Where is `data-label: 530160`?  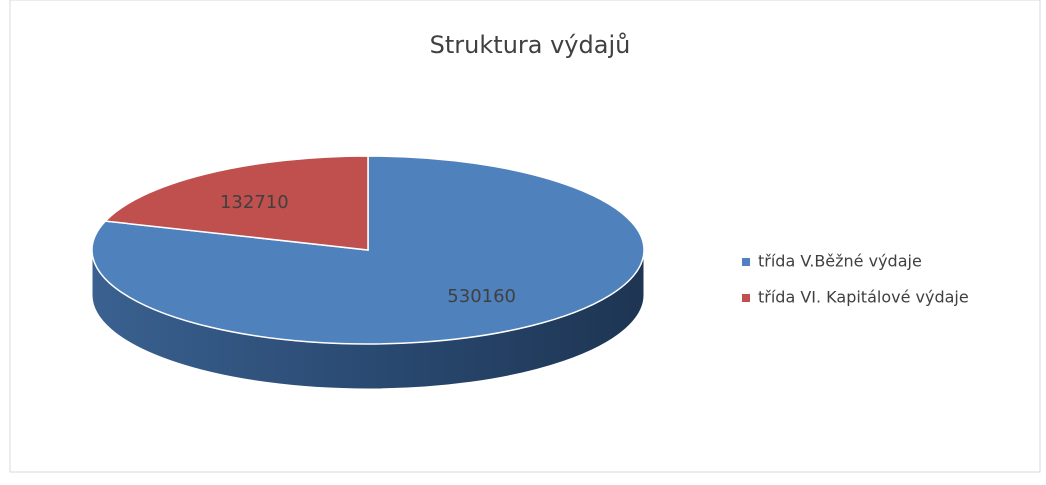 data-label: 530160 is located at coordinates (481, 296).